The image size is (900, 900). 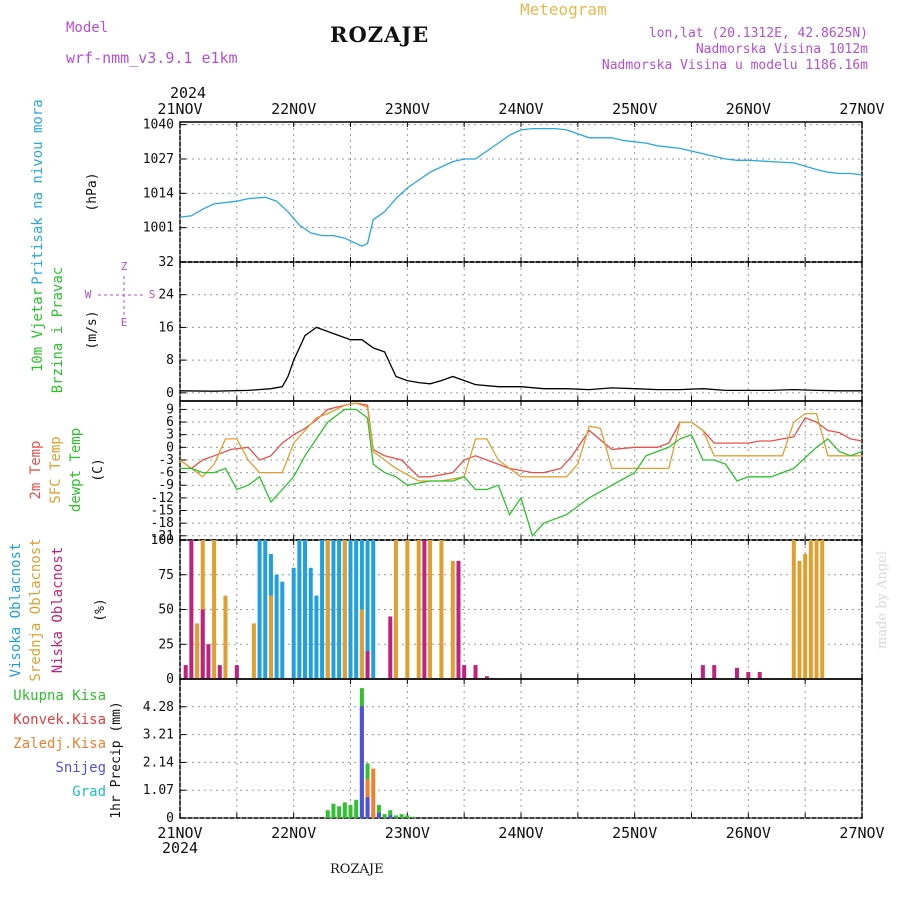 What do you see at coordinates (166, 327) in the screenshot?
I see `y-tick-label: 16` at bounding box center [166, 327].